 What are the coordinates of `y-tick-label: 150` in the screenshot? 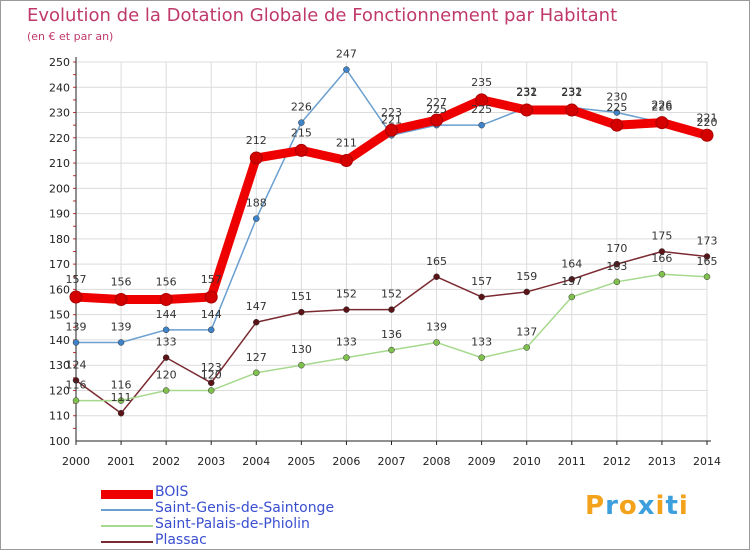 It's located at (59, 315).